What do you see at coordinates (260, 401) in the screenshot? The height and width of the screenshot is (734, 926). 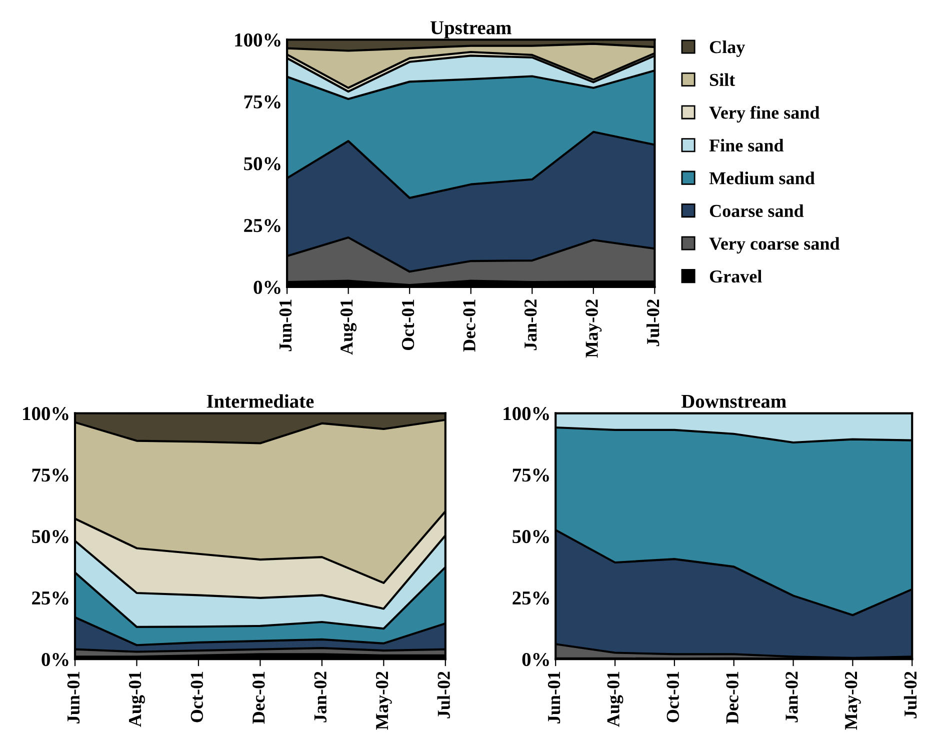 I see `chart-title: Intermediate` at bounding box center [260, 401].